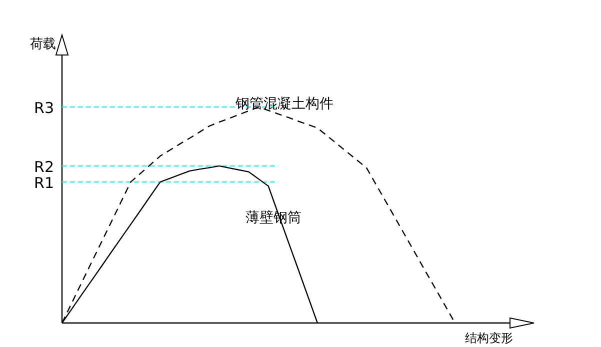 This screenshot has height=347, width=601. I want to click on ref-line-label: R1, so click(44, 183).